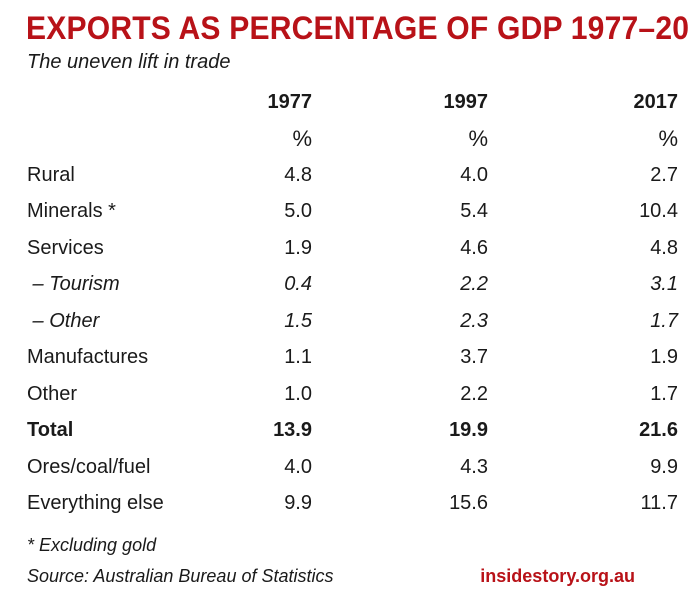  I want to click on units-label-cell, so click(127, 139).